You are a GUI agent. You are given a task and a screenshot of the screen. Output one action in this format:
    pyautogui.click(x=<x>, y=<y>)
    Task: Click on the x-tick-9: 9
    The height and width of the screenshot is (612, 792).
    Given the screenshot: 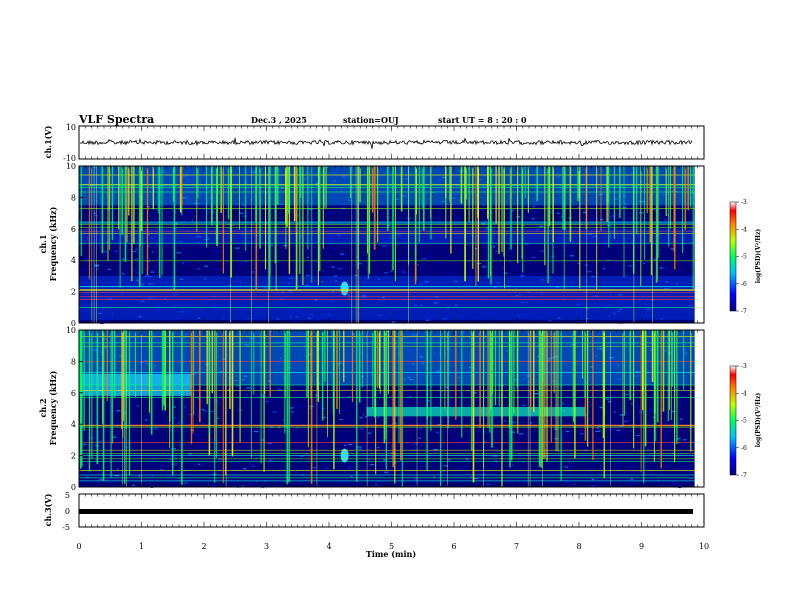 What is the action you would take?
    pyautogui.click(x=641, y=546)
    